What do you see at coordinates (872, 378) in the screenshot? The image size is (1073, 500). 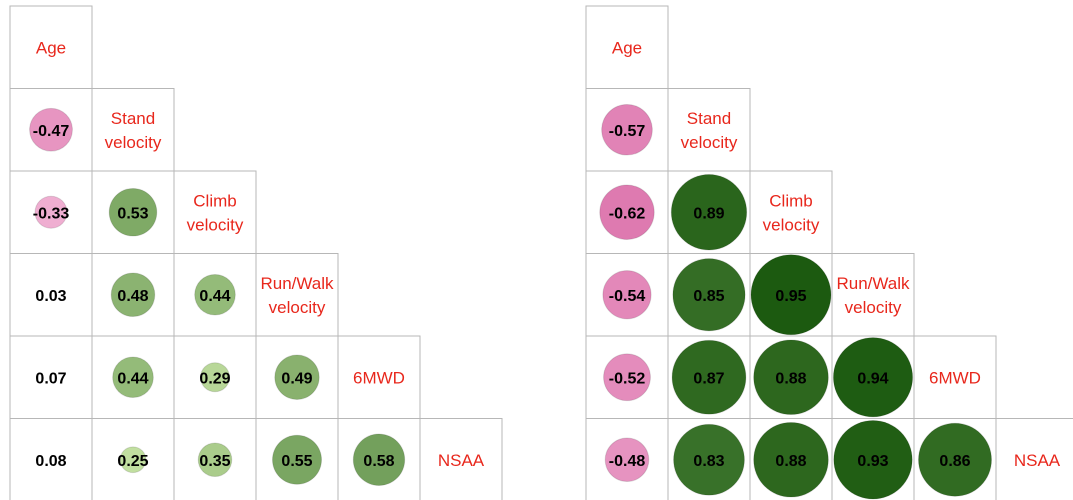 I see `correlation-value: 0.94` at bounding box center [872, 378].